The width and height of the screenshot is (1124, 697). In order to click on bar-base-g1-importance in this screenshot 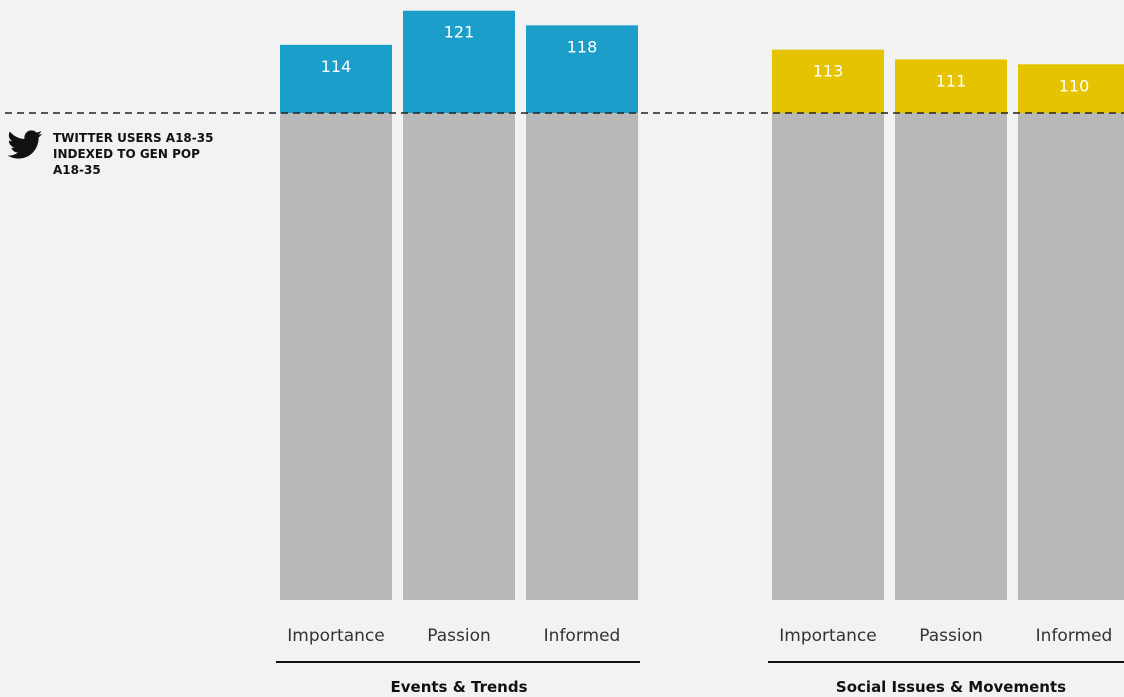, I will do `click(336, 356)`.